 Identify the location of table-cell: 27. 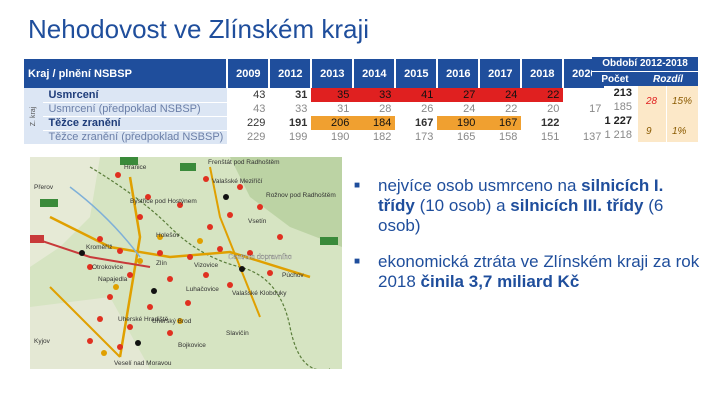
(458, 95).